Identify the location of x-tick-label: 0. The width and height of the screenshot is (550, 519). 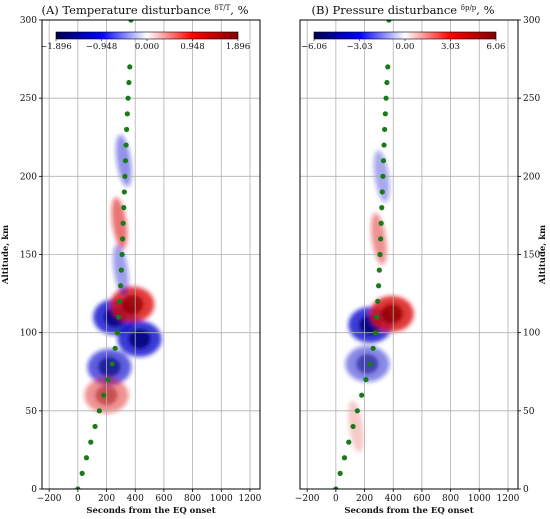
(336, 499).